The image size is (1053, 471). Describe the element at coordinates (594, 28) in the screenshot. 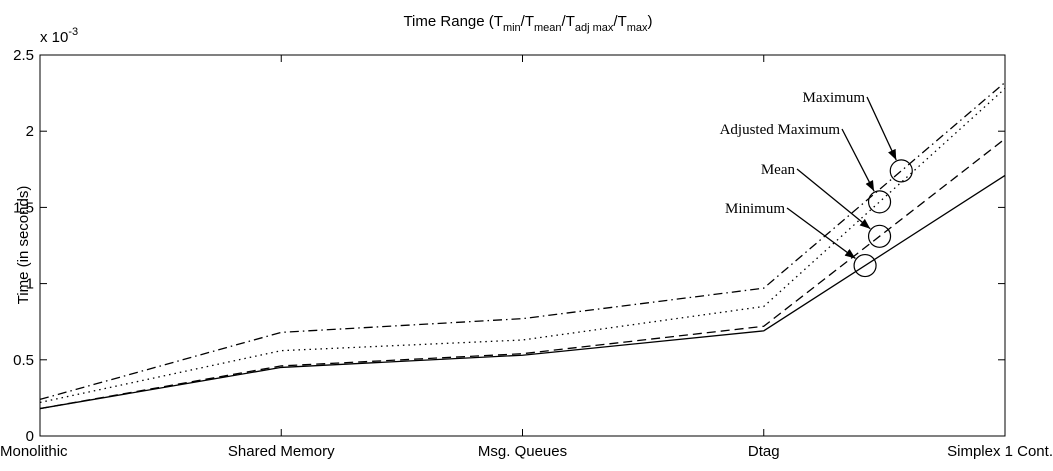

I see `title-subscript: adj max` at that location.